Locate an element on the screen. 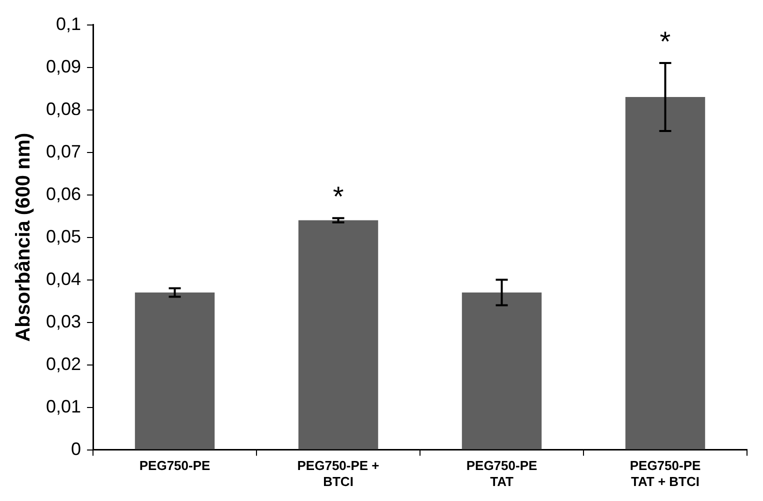 The height and width of the screenshot is (501, 763). y-tick-label: 0,04 is located at coordinates (64, 278).